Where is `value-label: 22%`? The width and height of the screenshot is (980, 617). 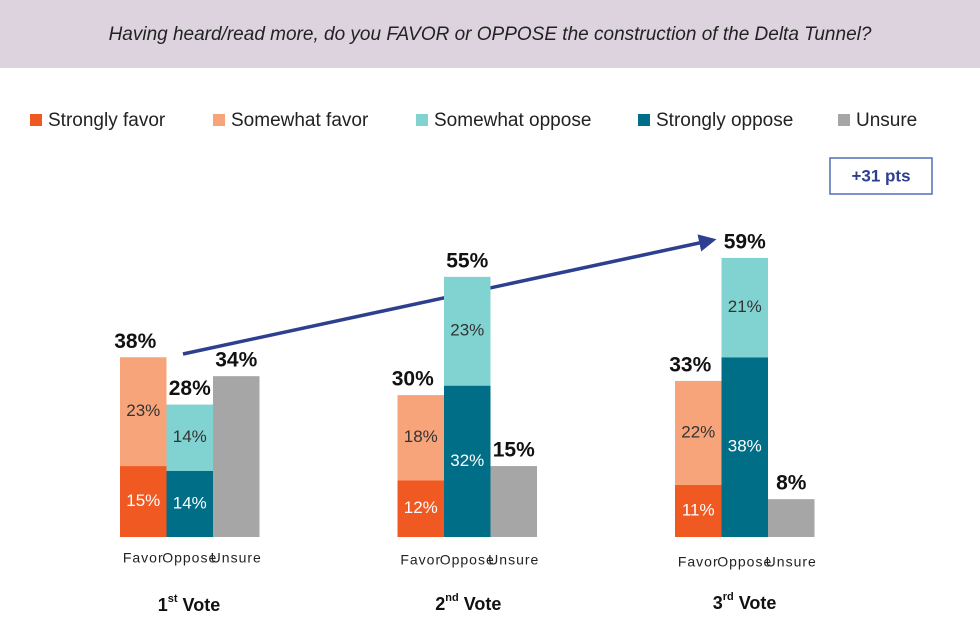
value-label: 22% is located at coordinates (698, 431).